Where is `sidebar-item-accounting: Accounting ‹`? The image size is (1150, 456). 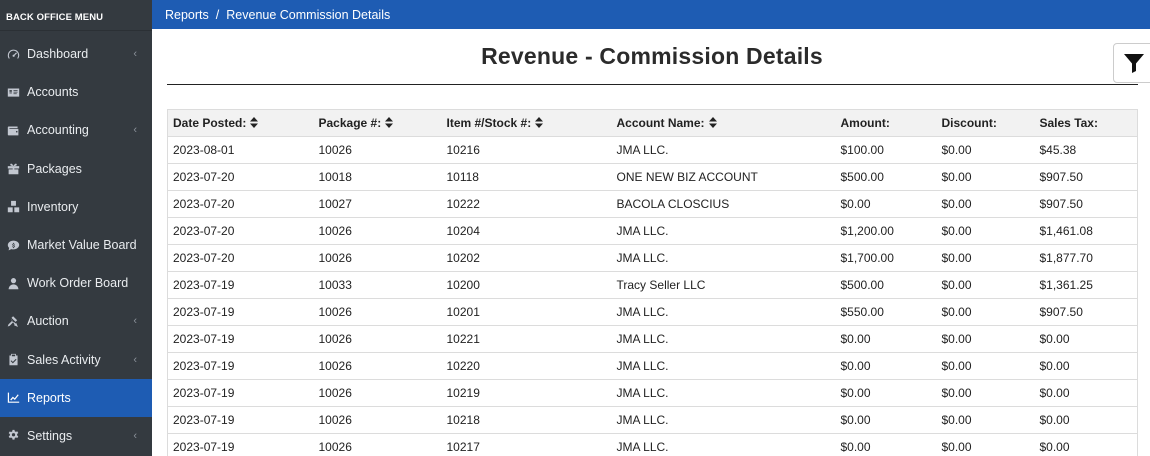
sidebar-item-accounting: Accounting ‹ is located at coordinates (76, 130).